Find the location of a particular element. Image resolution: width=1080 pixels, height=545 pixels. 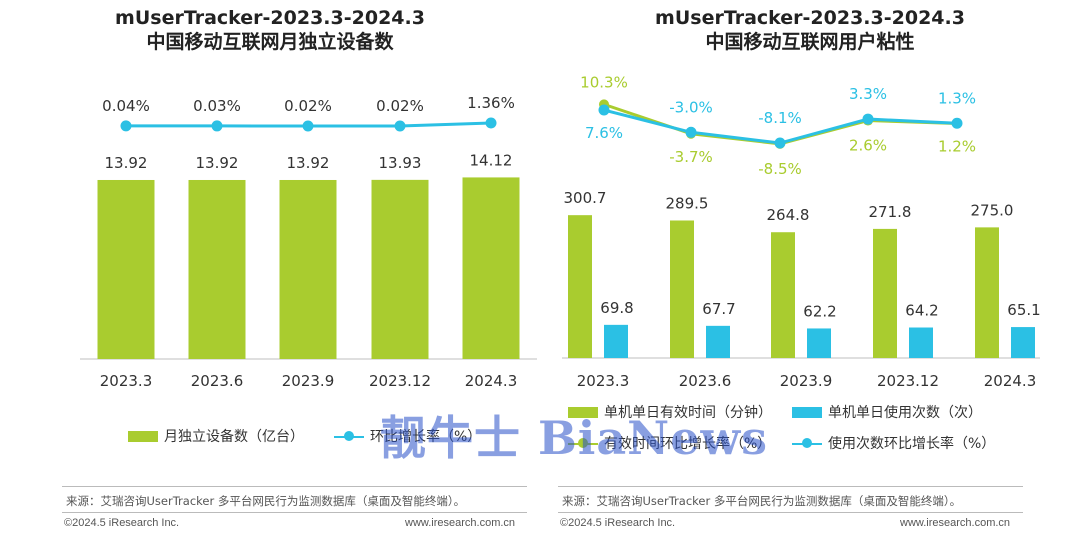

bar-data-label: 64.2 is located at coordinates (921, 311).